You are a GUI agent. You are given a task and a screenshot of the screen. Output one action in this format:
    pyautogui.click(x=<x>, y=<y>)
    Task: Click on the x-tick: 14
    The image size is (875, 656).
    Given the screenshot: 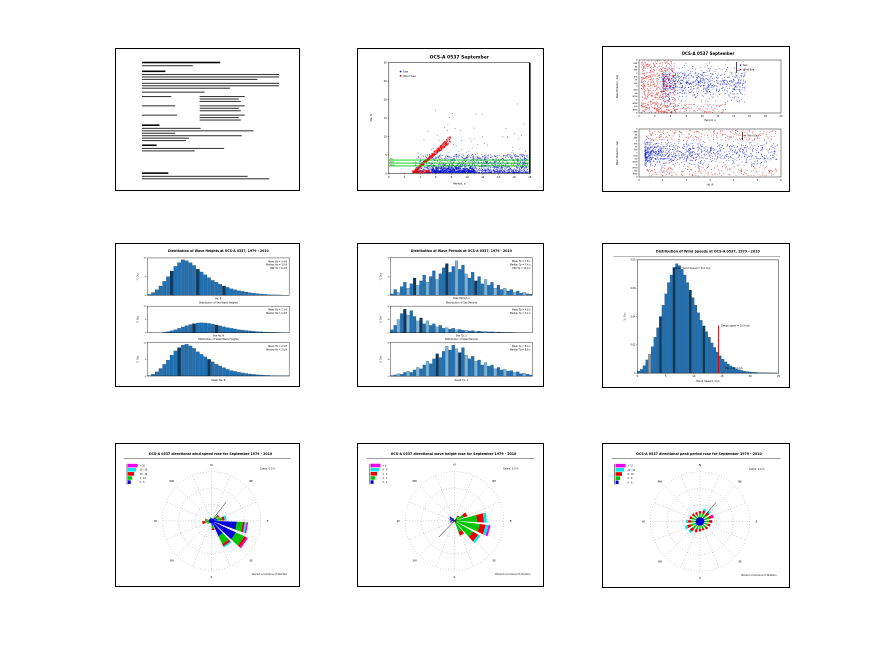 What is the action you would take?
    pyautogui.click(x=499, y=177)
    